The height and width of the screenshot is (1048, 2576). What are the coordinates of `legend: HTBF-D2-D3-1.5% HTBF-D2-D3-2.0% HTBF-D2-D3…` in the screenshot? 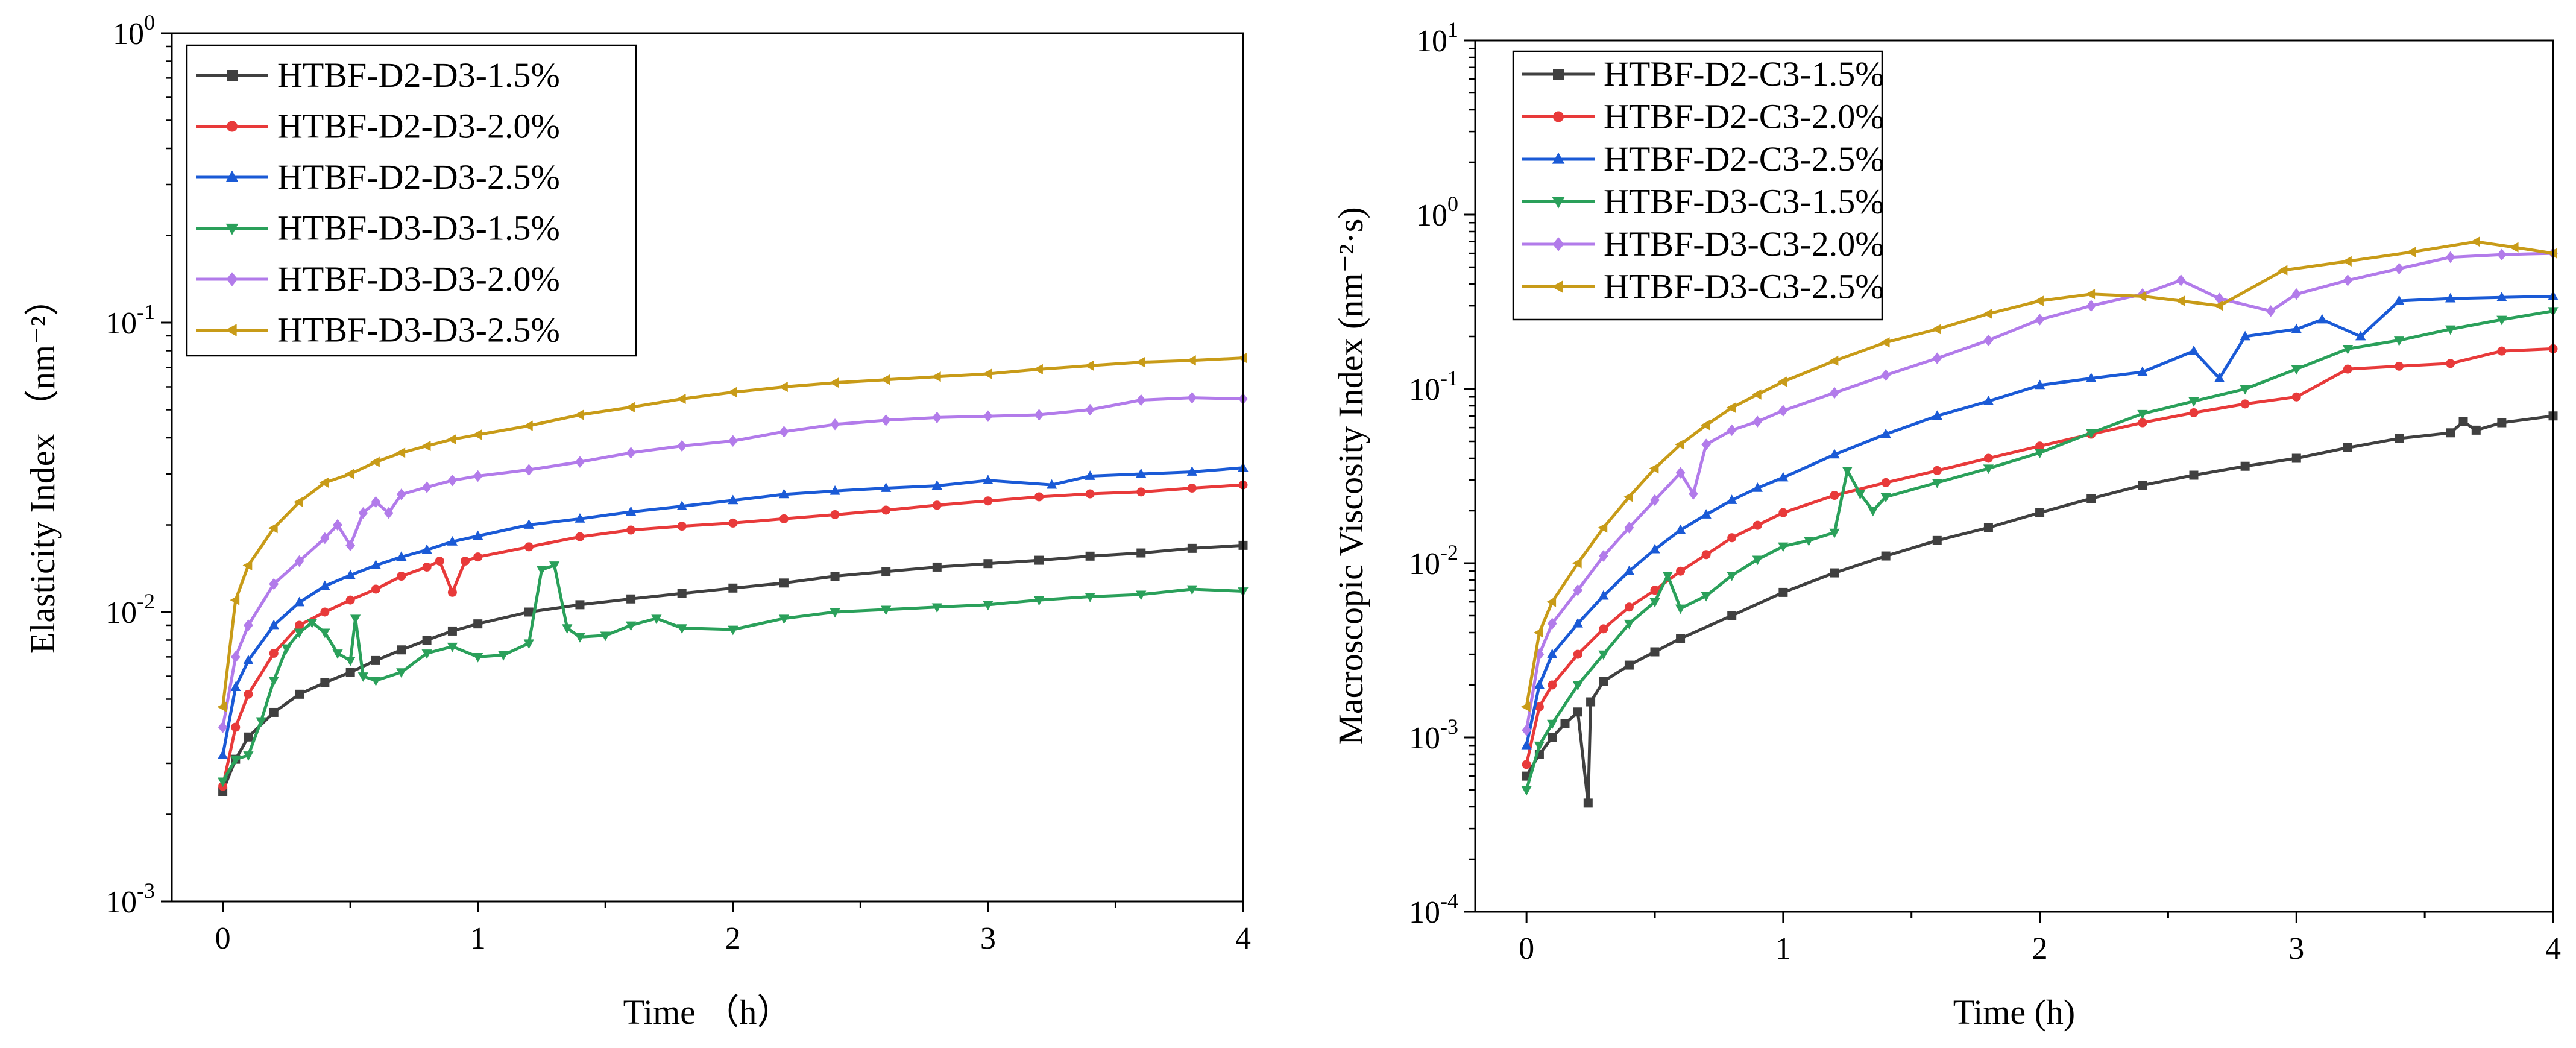 It's located at (411, 201).